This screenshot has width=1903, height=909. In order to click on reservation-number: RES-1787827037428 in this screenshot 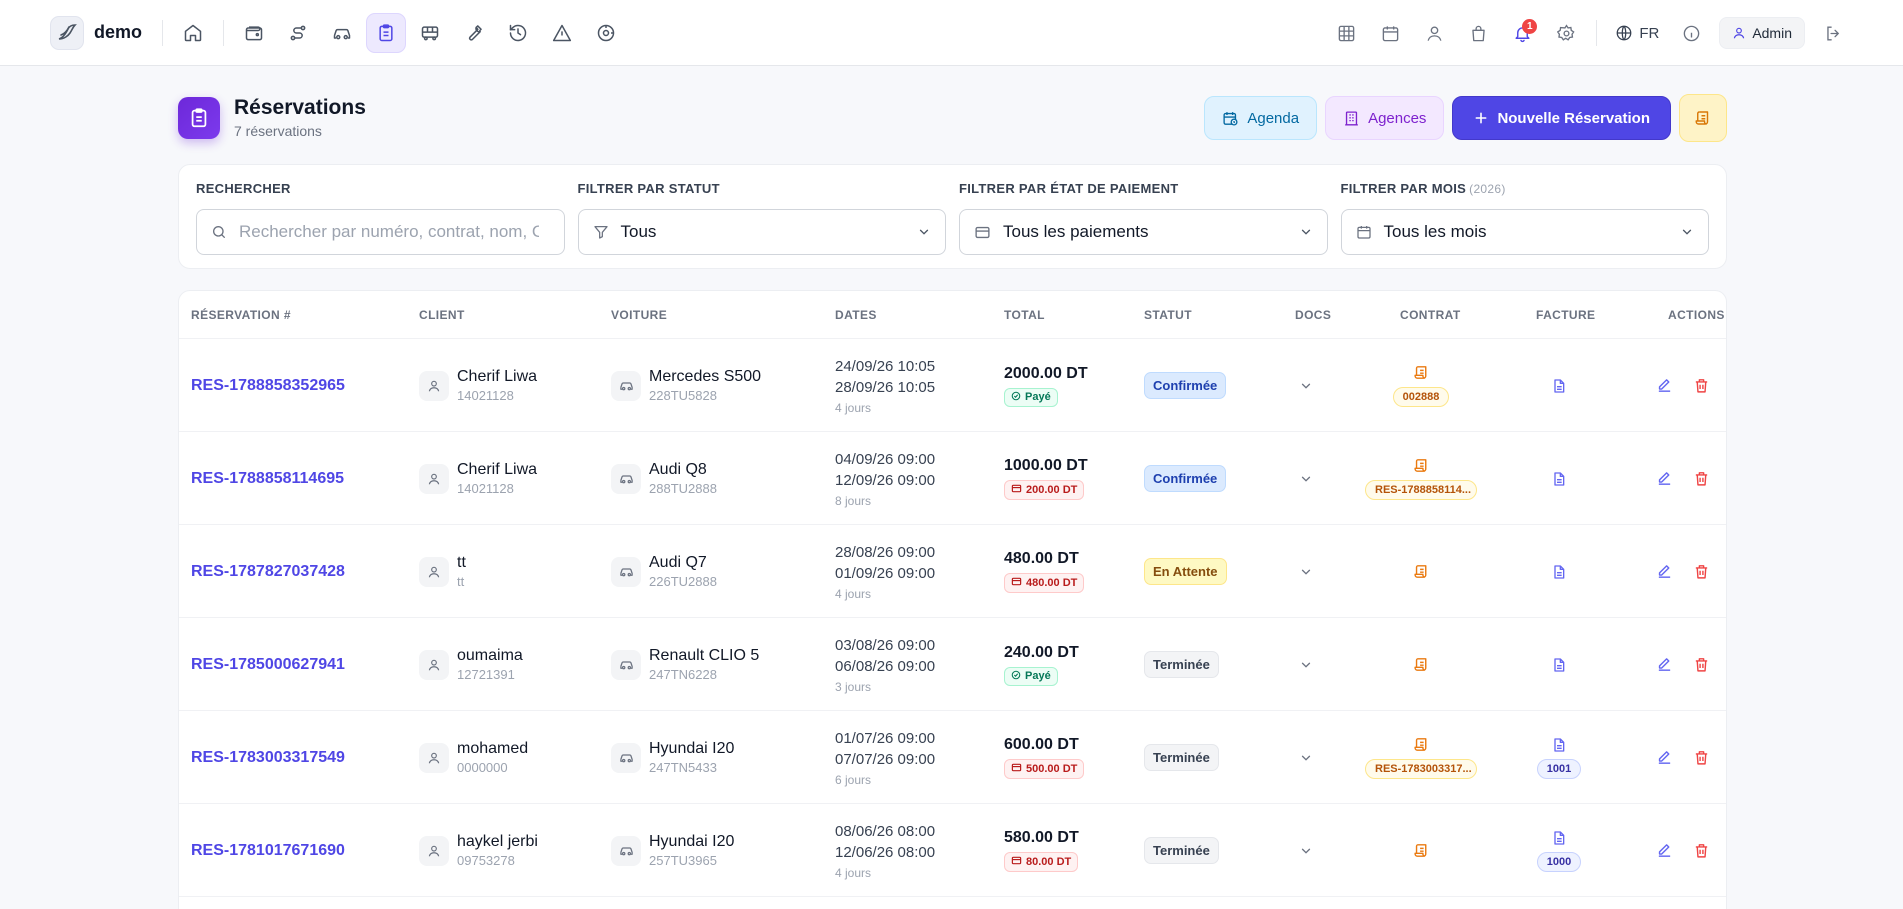, I will do `click(268, 571)`.